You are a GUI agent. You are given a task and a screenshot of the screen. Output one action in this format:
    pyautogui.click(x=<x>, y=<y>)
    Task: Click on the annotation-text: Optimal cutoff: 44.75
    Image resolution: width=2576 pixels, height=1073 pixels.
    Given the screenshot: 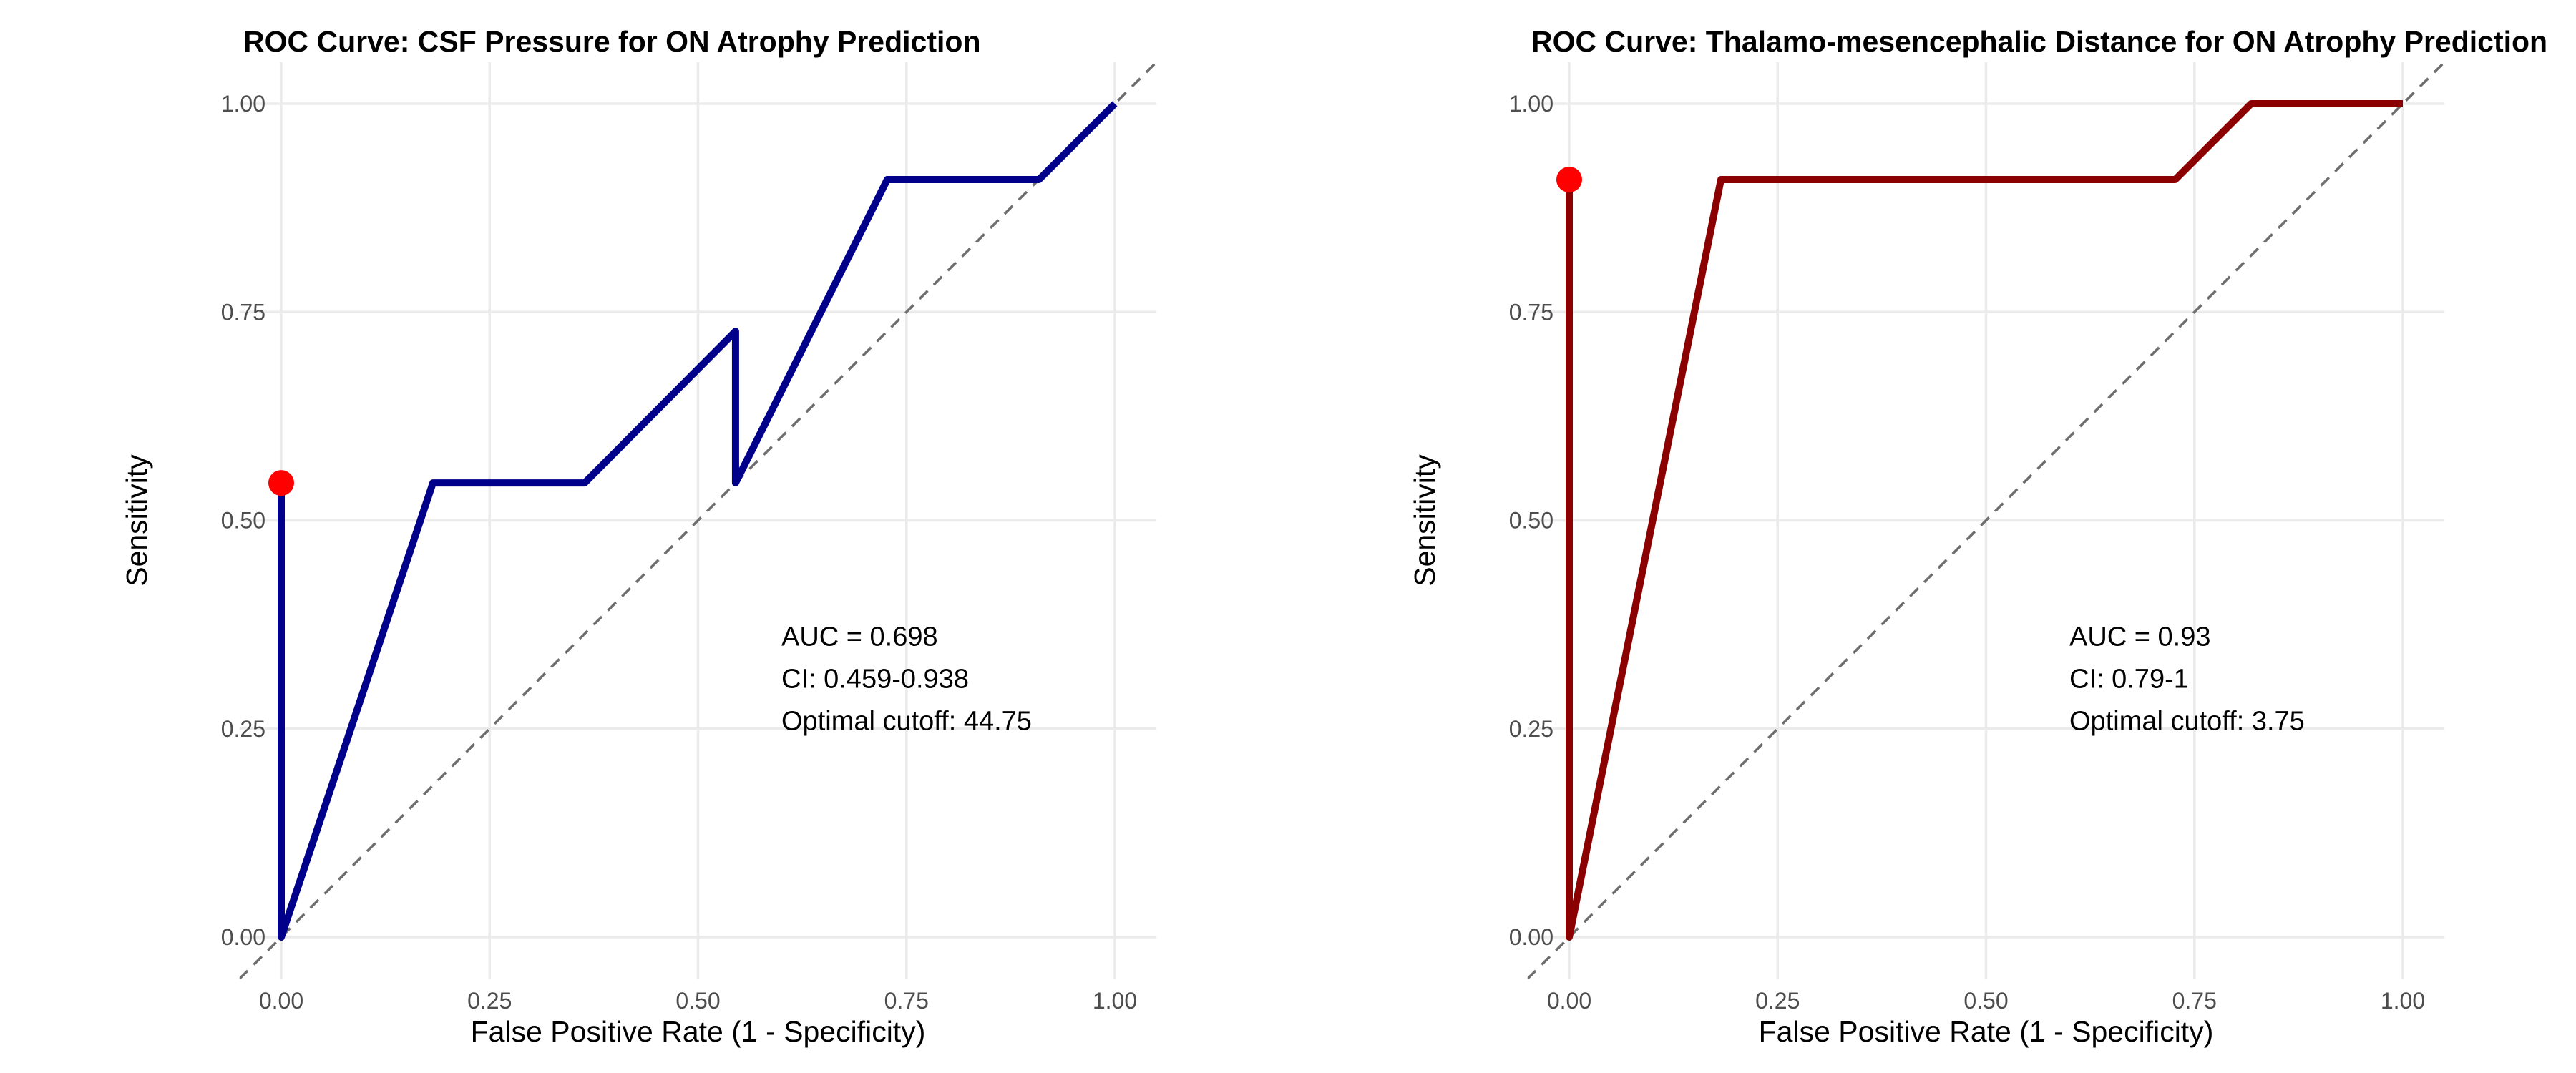 What is the action you would take?
    pyautogui.click(x=906, y=721)
    